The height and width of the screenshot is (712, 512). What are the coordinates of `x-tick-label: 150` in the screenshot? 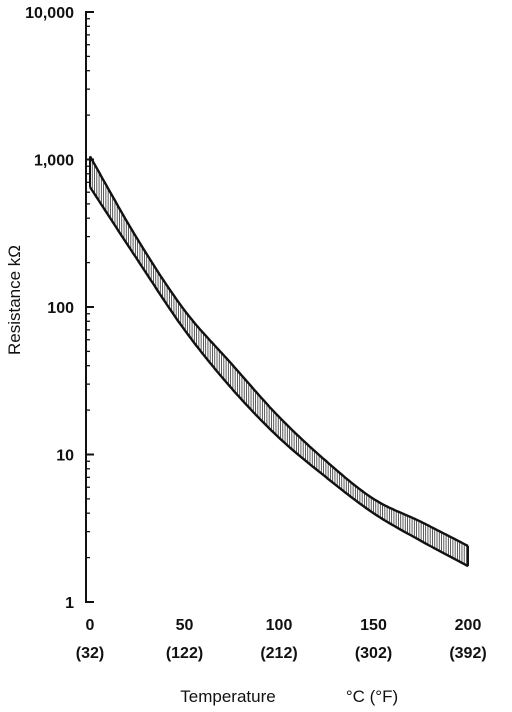 It's located at (373, 625).